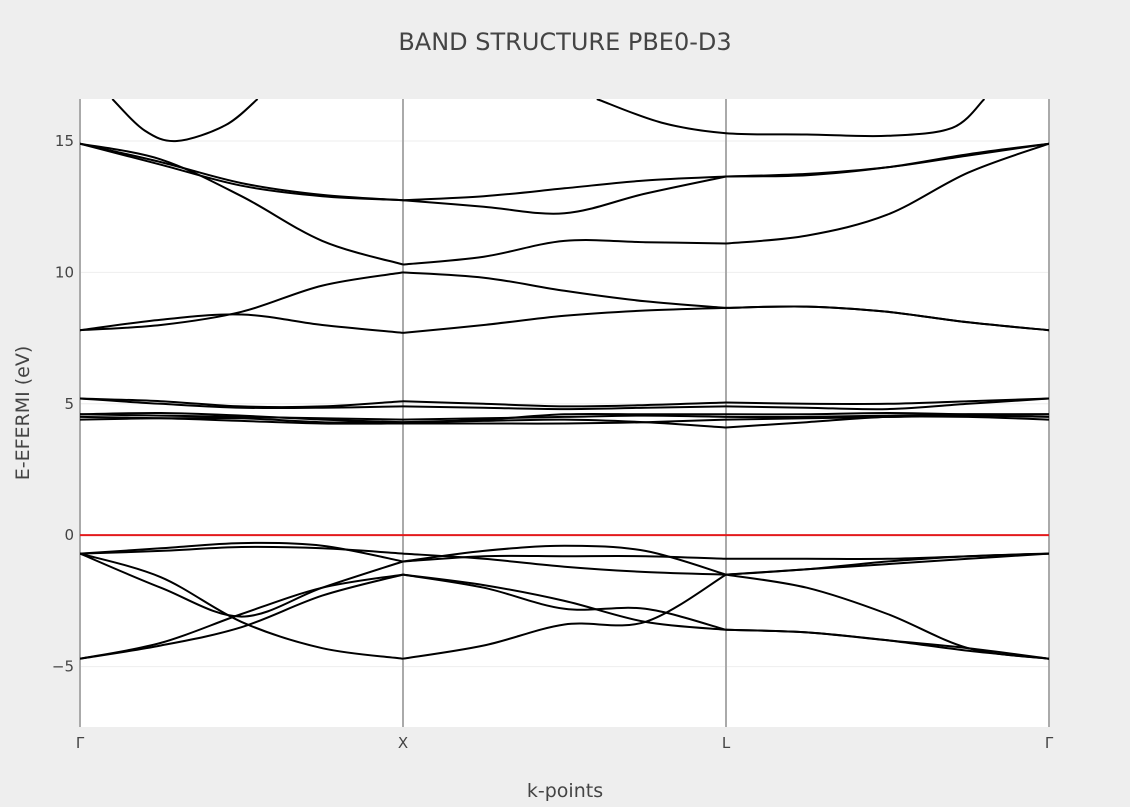  What do you see at coordinates (63, 404) in the screenshot?
I see `y-tick-labels: −5 0 5 10 15` at bounding box center [63, 404].